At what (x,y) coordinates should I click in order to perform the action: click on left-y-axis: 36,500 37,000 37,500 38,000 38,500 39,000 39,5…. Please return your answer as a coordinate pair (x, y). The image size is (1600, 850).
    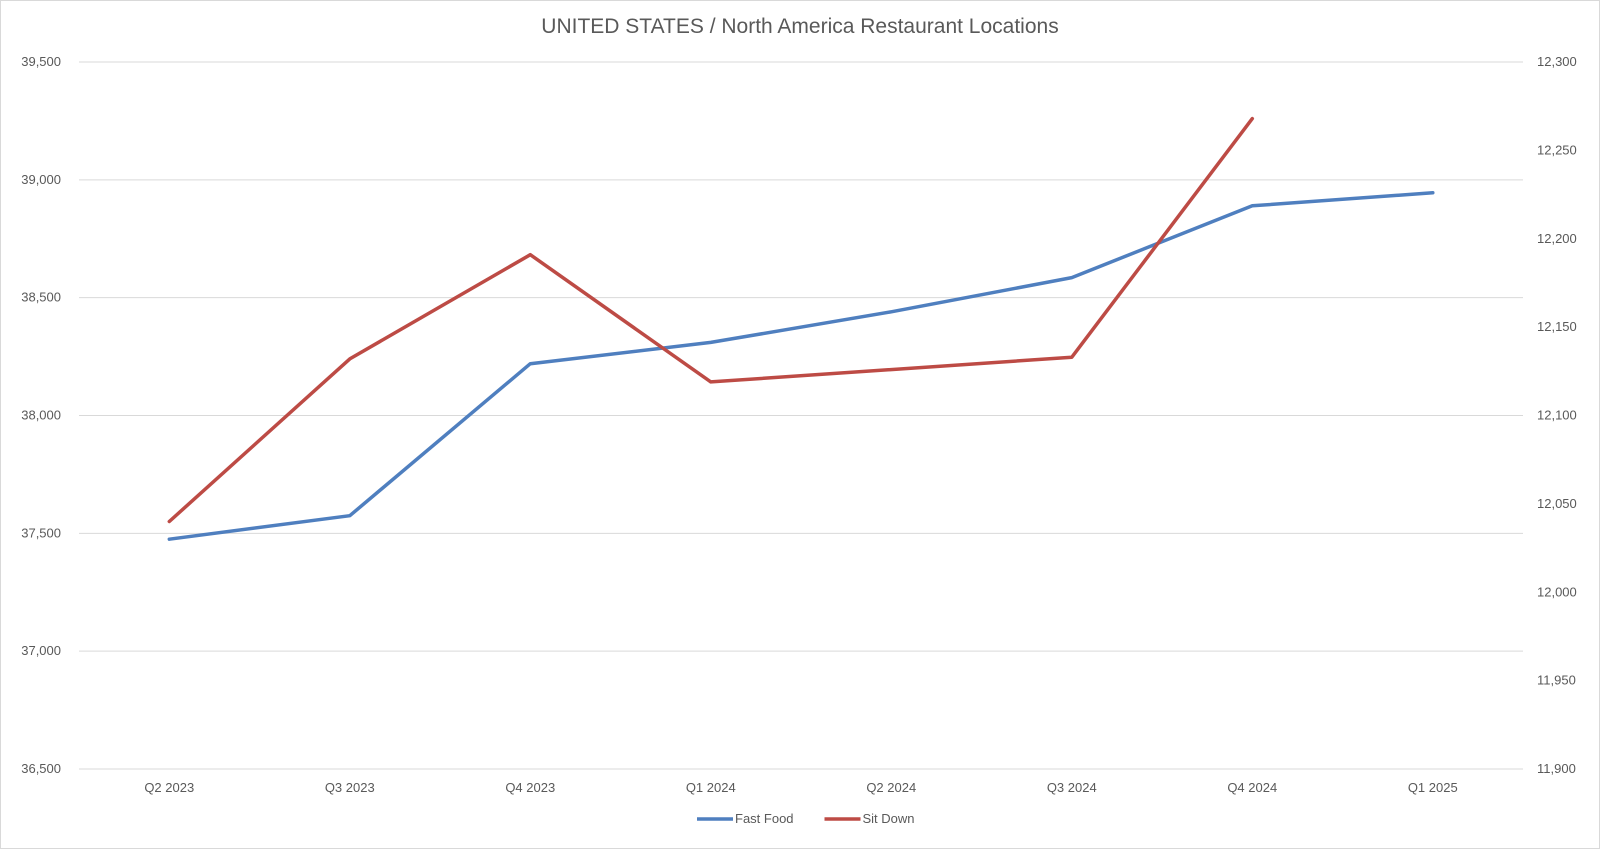
    Looking at the image, I should click on (41, 415).